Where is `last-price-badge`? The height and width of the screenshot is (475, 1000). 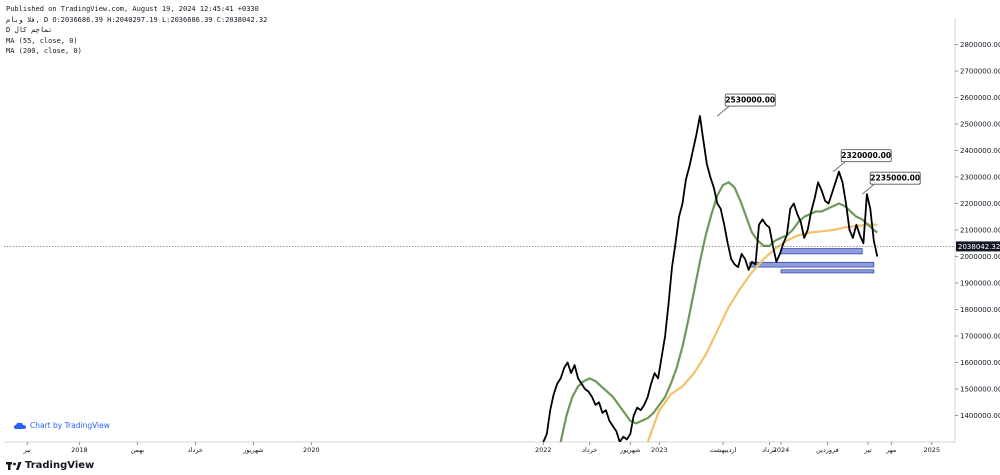
last-price-badge is located at coordinates (978, 246).